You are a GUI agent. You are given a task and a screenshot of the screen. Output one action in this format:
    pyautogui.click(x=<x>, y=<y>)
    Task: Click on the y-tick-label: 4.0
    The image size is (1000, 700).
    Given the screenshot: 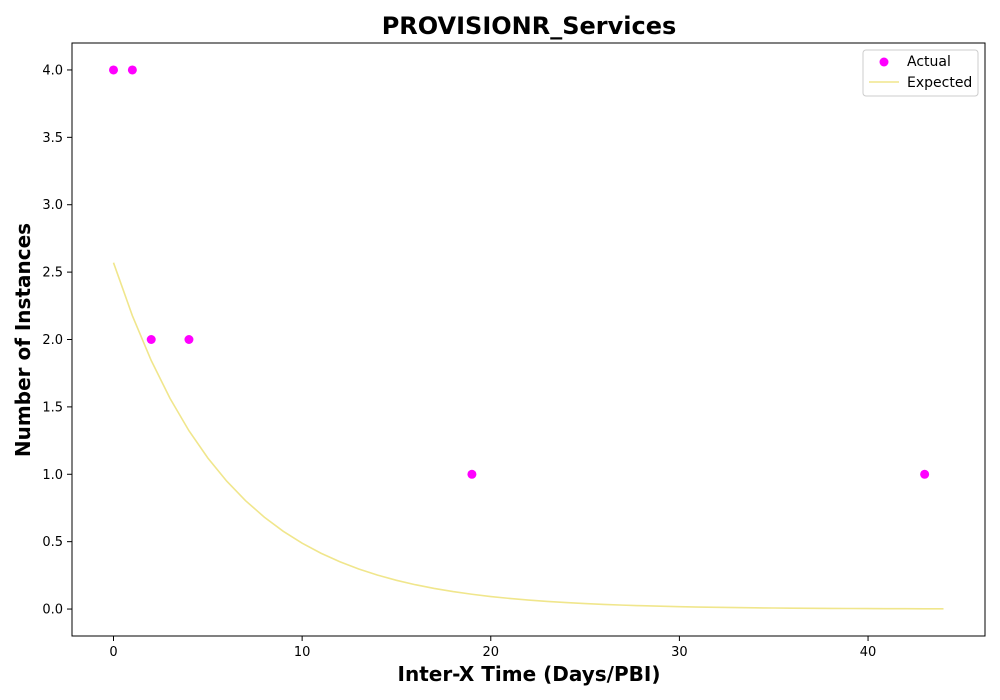 What is the action you would take?
    pyautogui.click(x=52, y=70)
    